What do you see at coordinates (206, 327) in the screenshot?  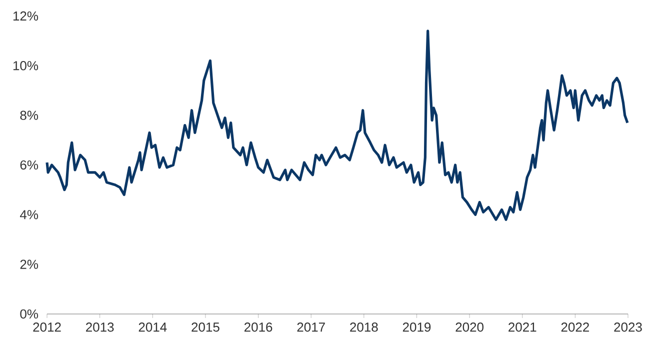 I see `x-tick-label: 2015` at bounding box center [206, 327].